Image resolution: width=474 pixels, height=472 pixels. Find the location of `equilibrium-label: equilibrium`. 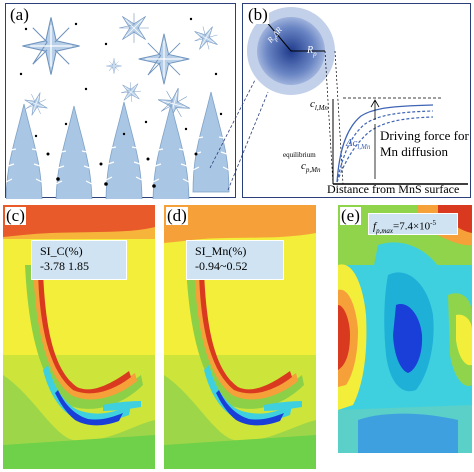

equilibrium-label: equilibrium is located at coordinates (299, 155).